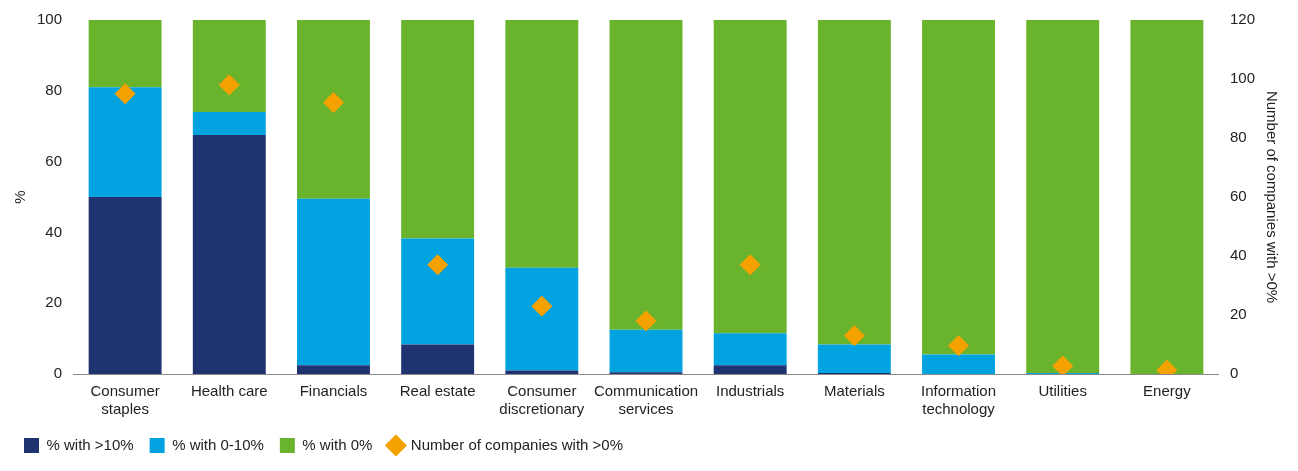 The width and height of the screenshot is (1298, 471). What do you see at coordinates (959, 400) in the screenshot?
I see `x-tick-label: Information technology` at bounding box center [959, 400].